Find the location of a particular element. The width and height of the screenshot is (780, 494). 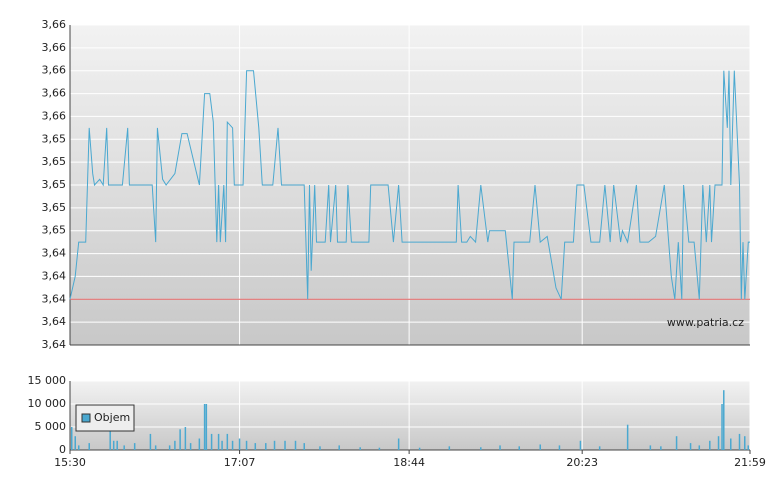

y-tick-label: 10 000 is located at coordinates (47, 403).